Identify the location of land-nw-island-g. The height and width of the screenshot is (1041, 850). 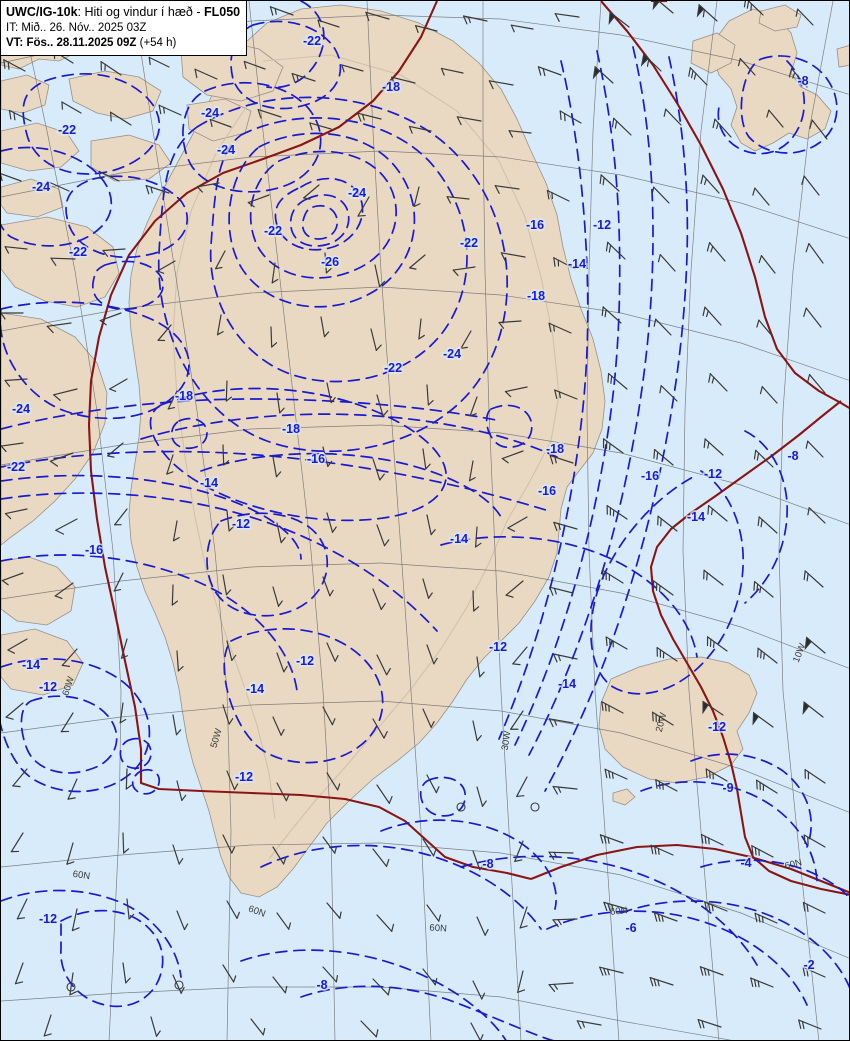
(32, 198).